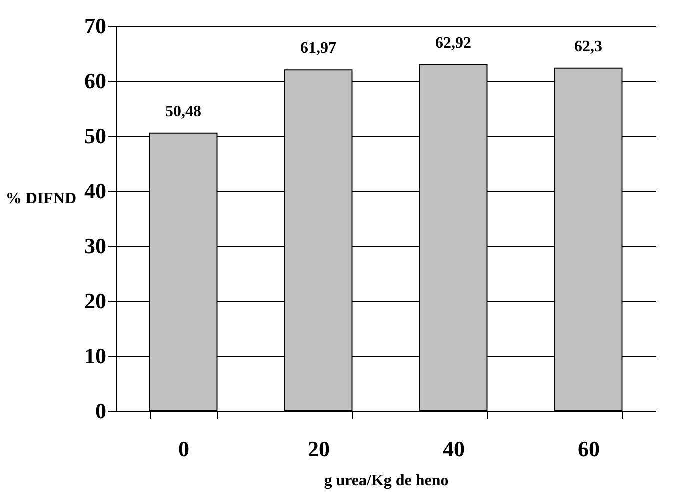 The image size is (692, 501). Describe the element at coordinates (95, 191) in the screenshot. I see `y-tick-label: 40` at that location.